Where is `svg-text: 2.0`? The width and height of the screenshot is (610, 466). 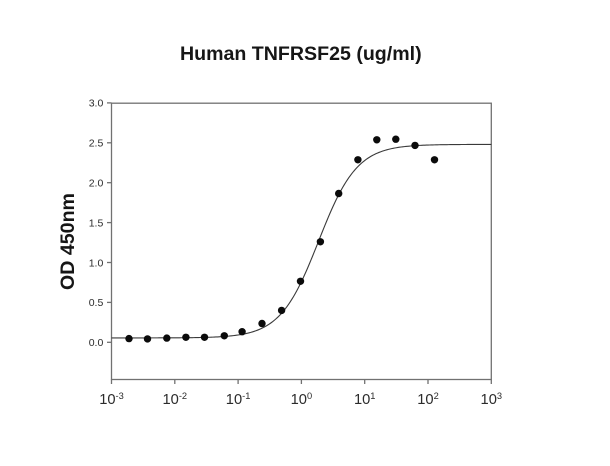 svg-text: 2.0 is located at coordinates (96, 184).